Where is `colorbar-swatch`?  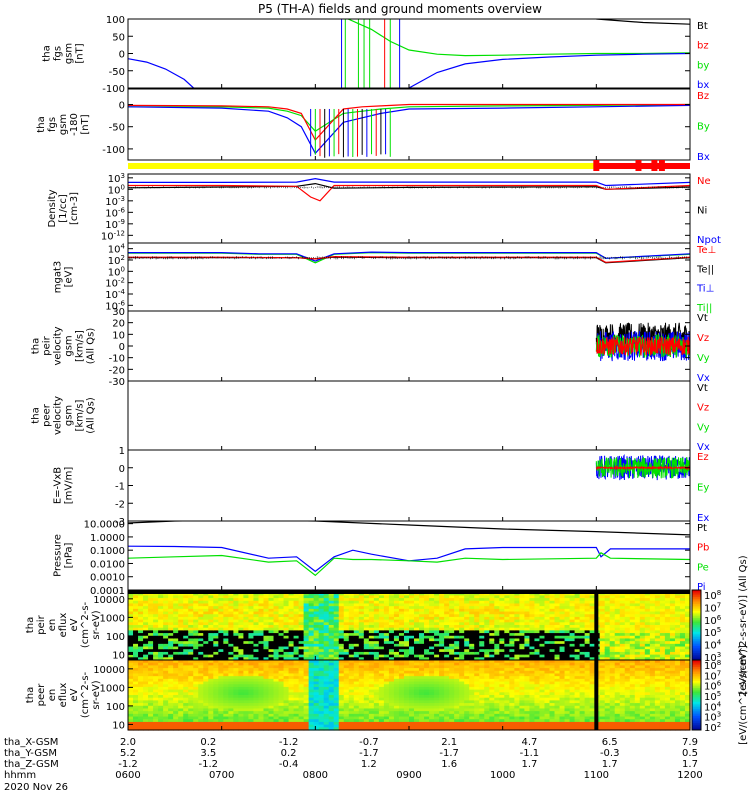 colorbar-swatch is located at coordinates (696, 629).